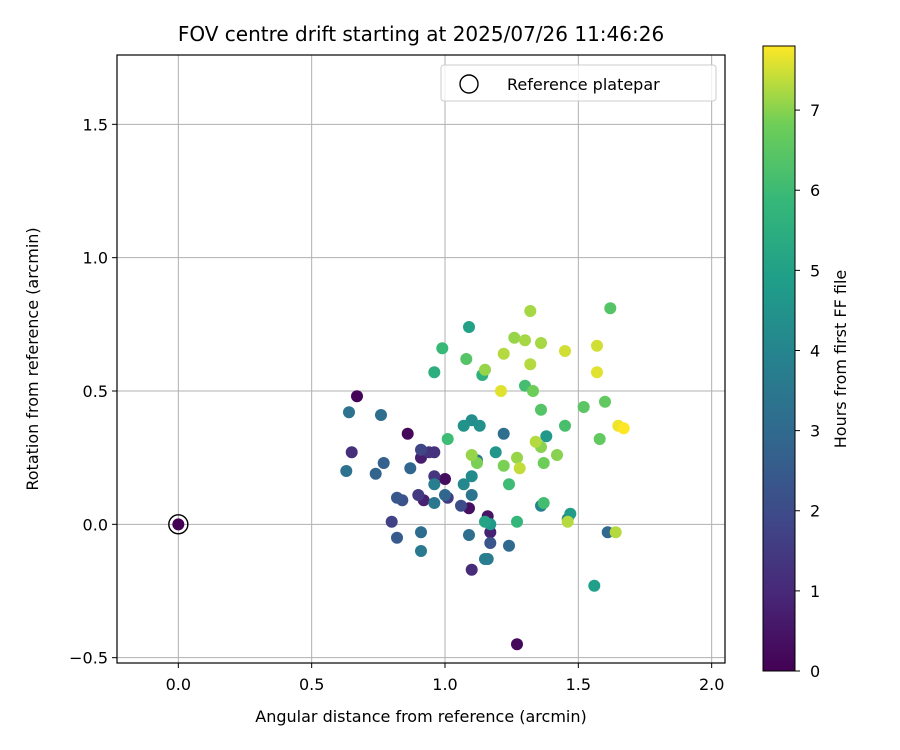 This screenshot has height=750, width=900. Describe the element at coordinates (815, 350) in the screenshot. I see `colorbar-tick-label: 4` at that location.